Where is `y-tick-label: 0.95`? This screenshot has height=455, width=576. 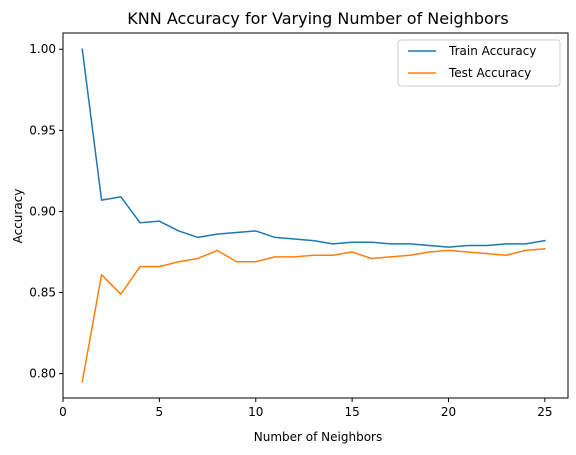
y-tick-label: 0.95 is located at coordinates (42, 130).